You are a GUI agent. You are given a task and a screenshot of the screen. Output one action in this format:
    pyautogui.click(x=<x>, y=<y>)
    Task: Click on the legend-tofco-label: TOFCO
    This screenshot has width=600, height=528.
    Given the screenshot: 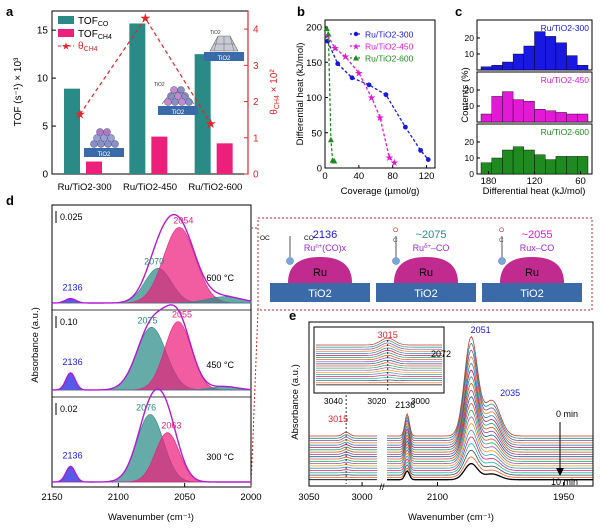 What is the action you would take?
    pyautogui.click(x=93, y=22)
    